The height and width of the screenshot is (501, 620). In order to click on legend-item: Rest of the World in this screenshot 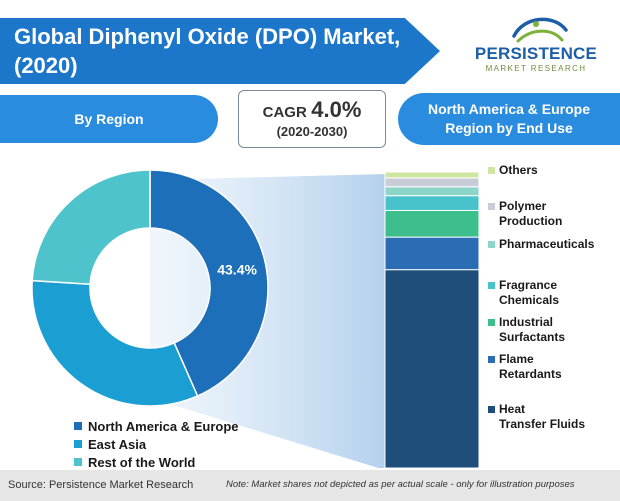, I will do `click(156, 462)`.